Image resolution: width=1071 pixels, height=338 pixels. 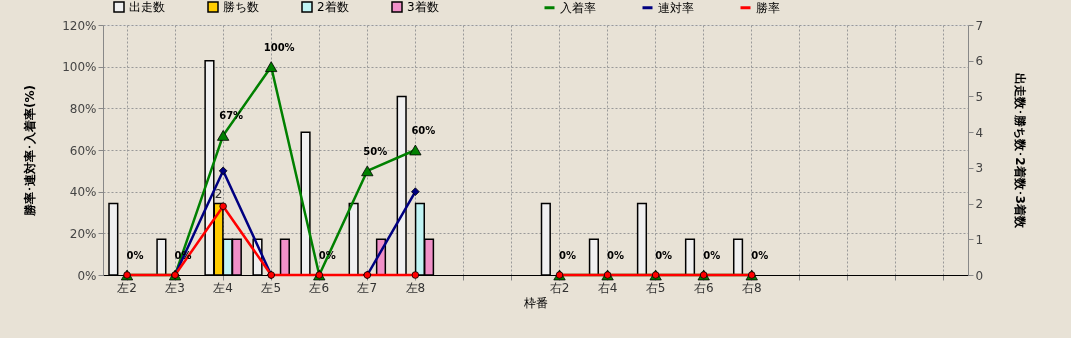 What do you see at coordinates (979, 25) in the screenshot?
I see `y2-tick-label: 7` at bounding box center [979, 25].